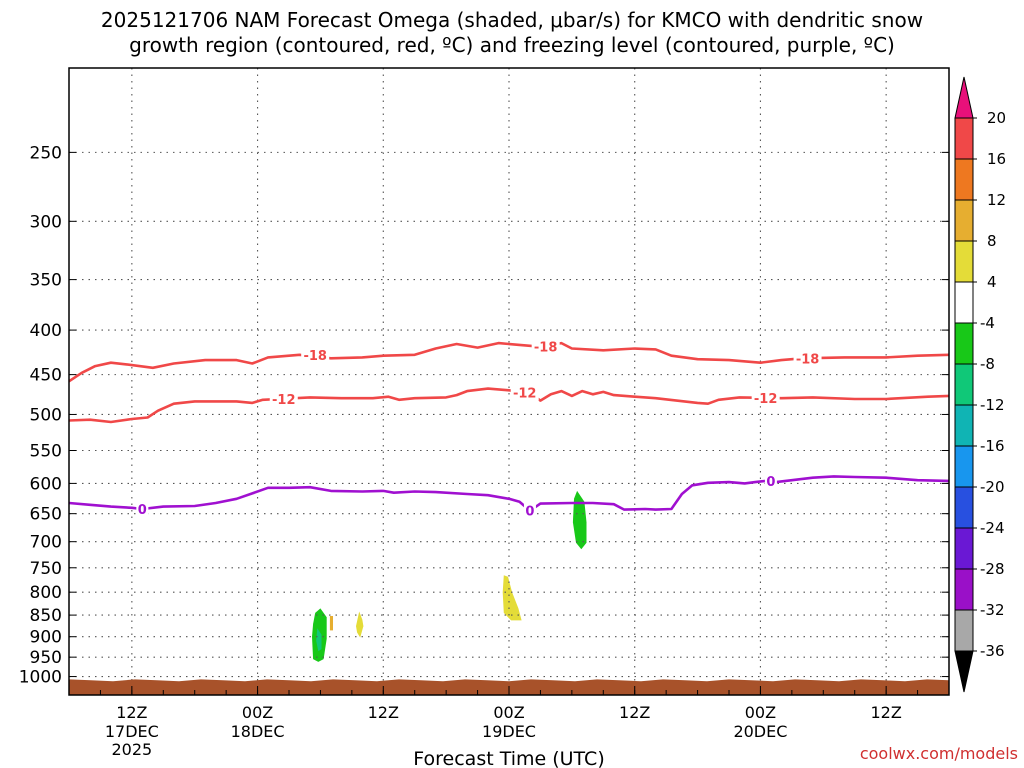  I want to click on credit-text: coolwx.com/models, so click(938, 753).